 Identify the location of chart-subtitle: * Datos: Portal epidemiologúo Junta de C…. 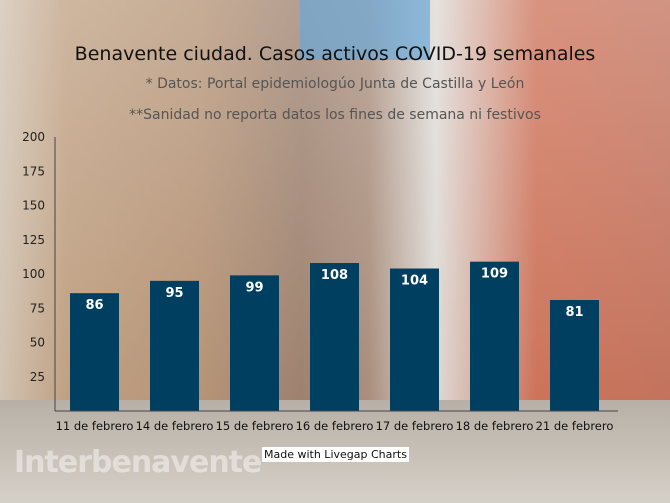
(335, 84).